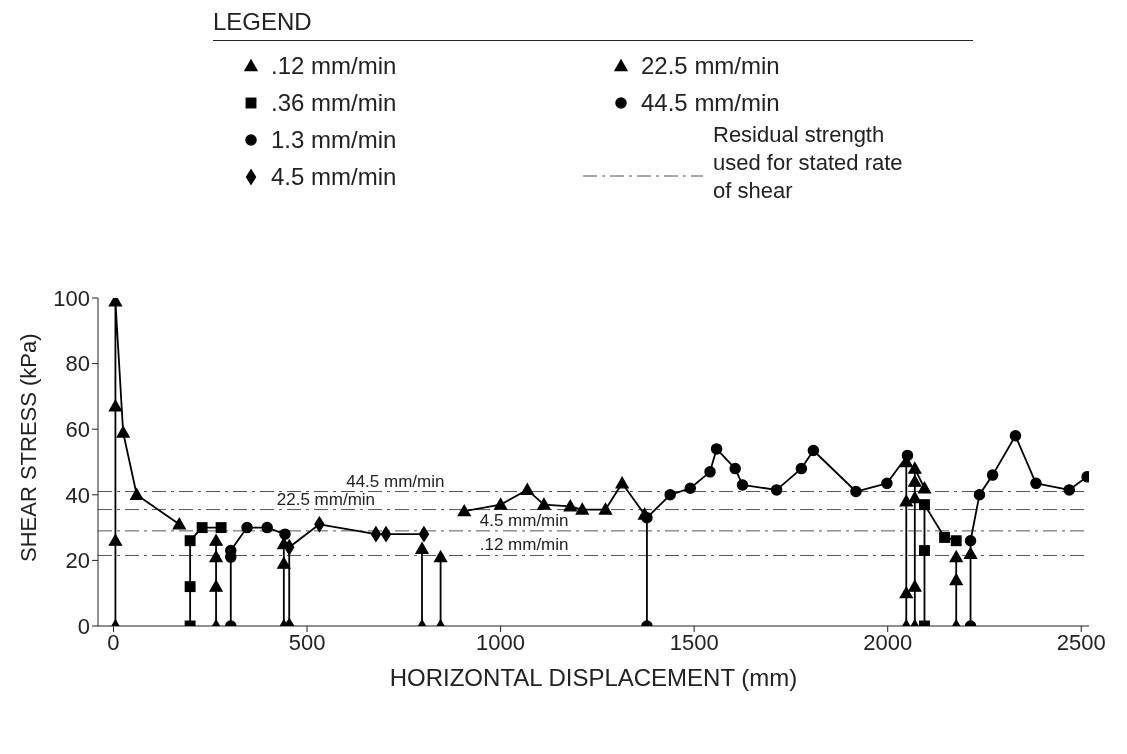 Image resolution: width=1127 pixels, height=754 pixels. I want to click on text: Residual strength used for stated rate of shear, so click(808, 163).